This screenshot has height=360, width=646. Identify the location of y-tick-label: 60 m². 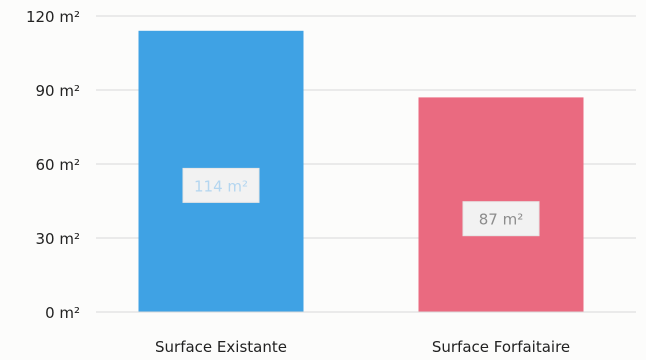
(58, 165).